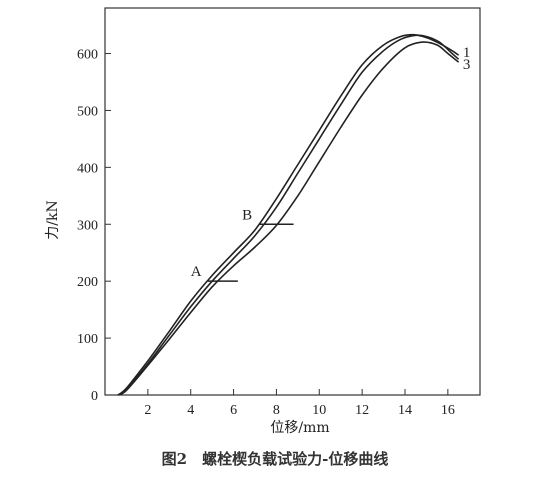  What do you see at coordinates (147, 410) in the screenshot?
I see `x-tick-label: 2` at bounding box center [147, 410].